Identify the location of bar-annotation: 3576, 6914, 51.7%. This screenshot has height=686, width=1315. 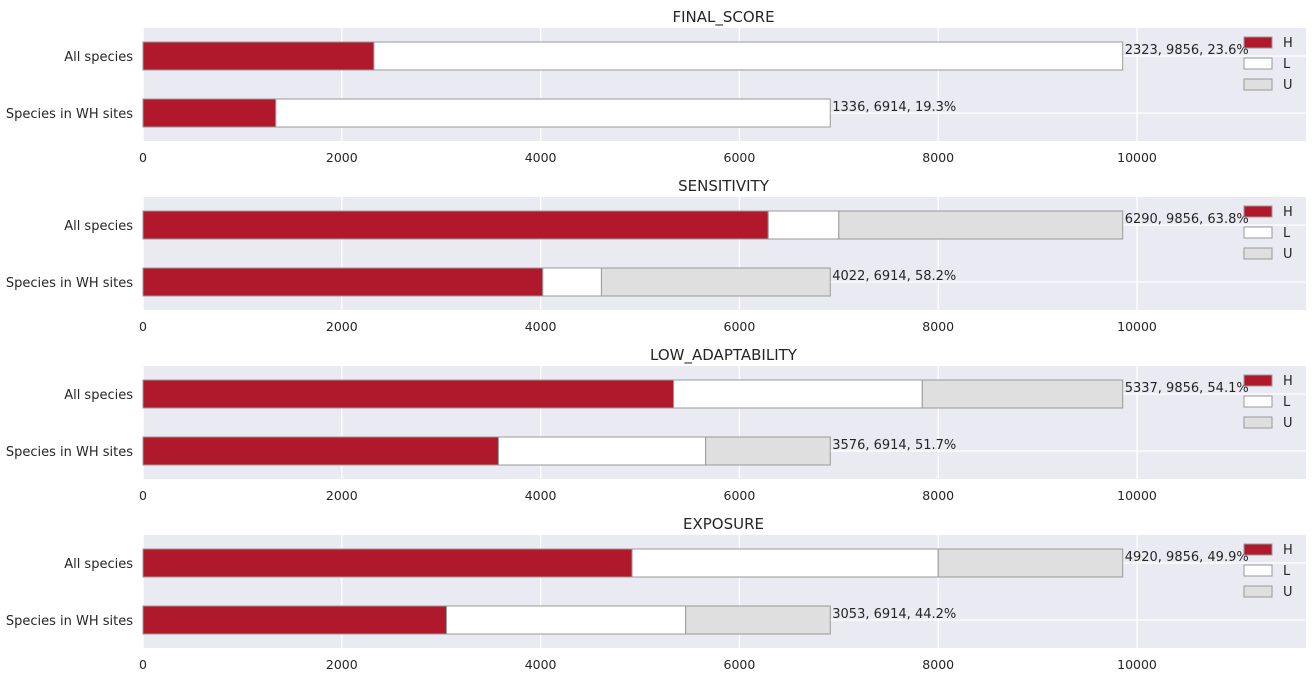
(894, 445).